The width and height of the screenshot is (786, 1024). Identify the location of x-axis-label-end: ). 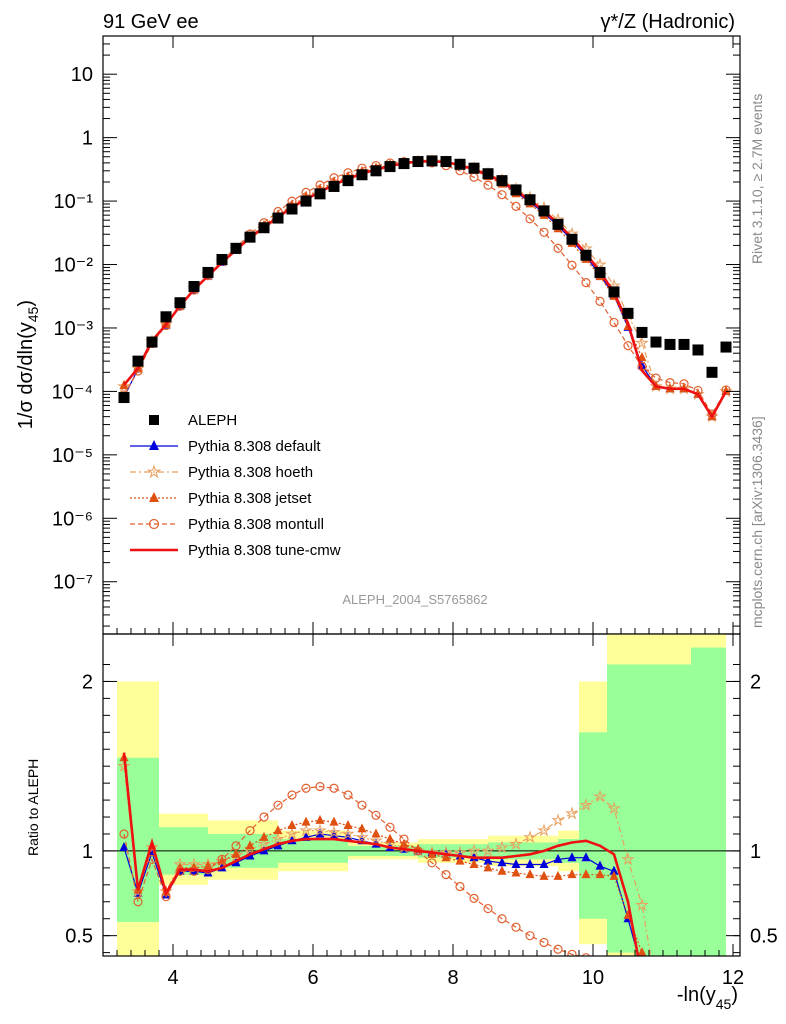
(734, 995).